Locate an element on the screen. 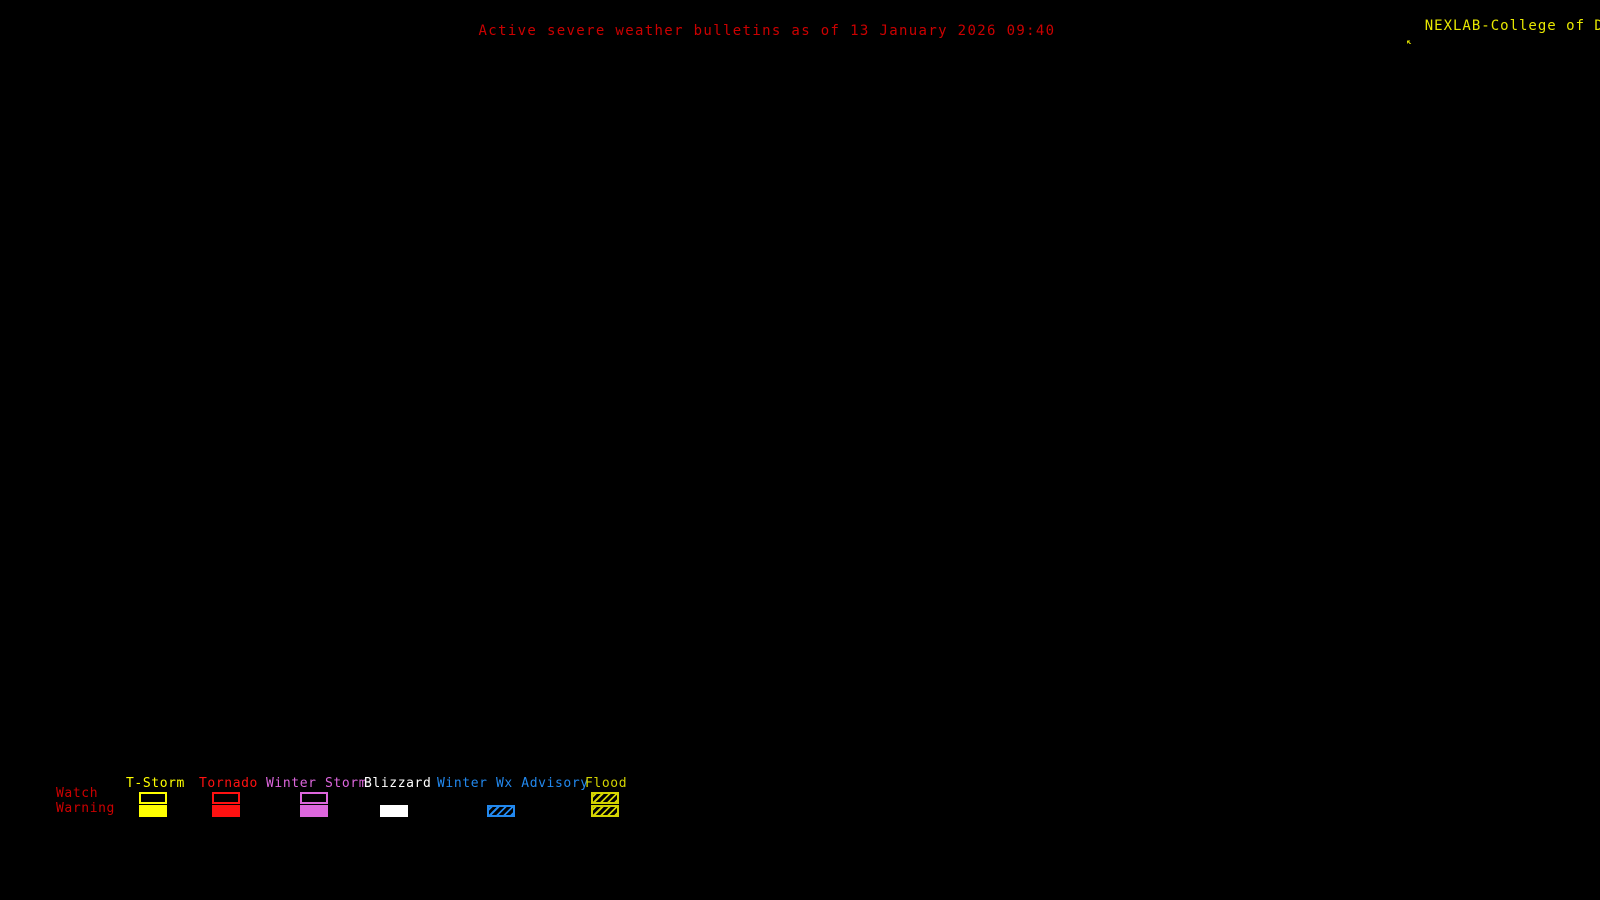 This screenshot has width=1600, height=900. legend-category-label: Flood is located at coordinates (606, 783).